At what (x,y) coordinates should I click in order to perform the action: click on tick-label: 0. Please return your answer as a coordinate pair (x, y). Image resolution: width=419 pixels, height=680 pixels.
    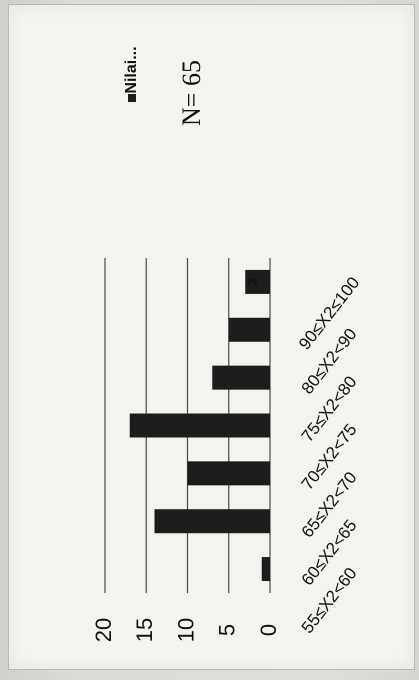
    Looking at the image, I should click on (268, 630).